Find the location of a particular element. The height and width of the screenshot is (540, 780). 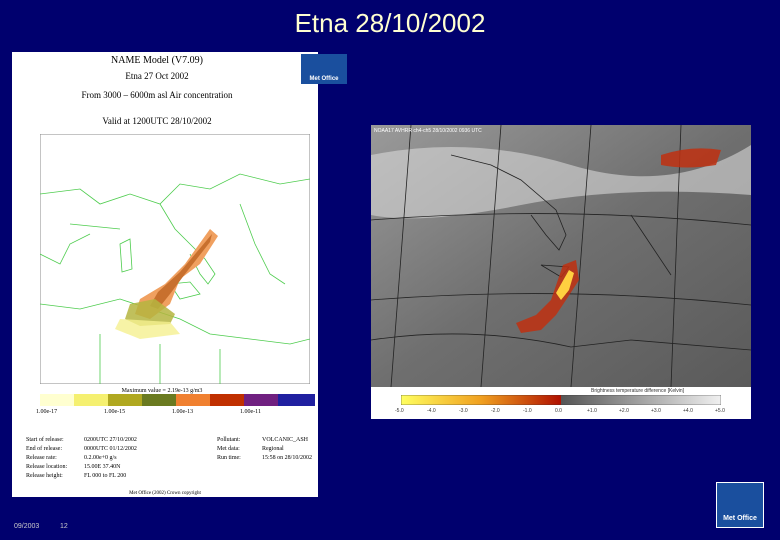

info-value: 15:58 on 28/10/2002 is located at coordinates (287, 458).